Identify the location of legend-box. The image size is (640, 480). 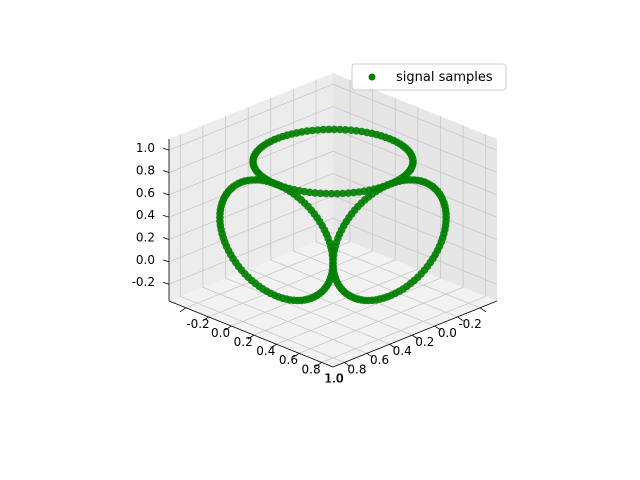
(429, 77).